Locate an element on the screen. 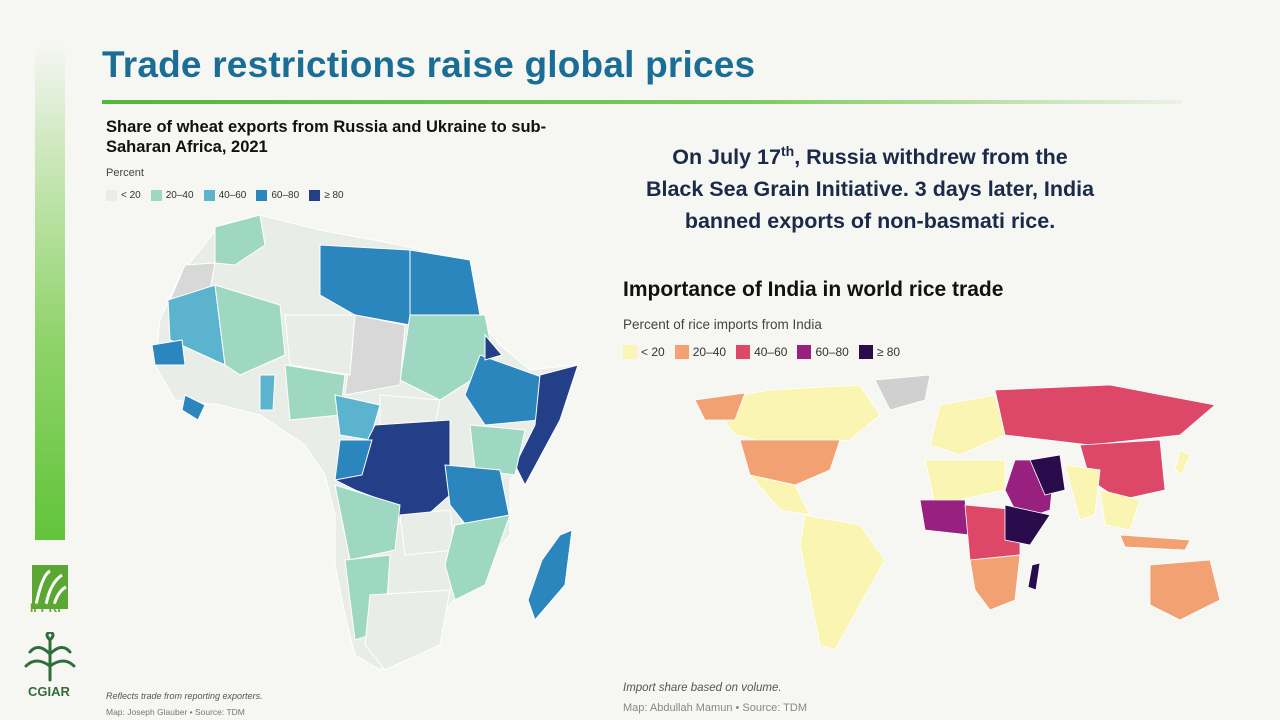 This screenshot has height=720, width=1280. region-angola is located at coordinates (367, 522).